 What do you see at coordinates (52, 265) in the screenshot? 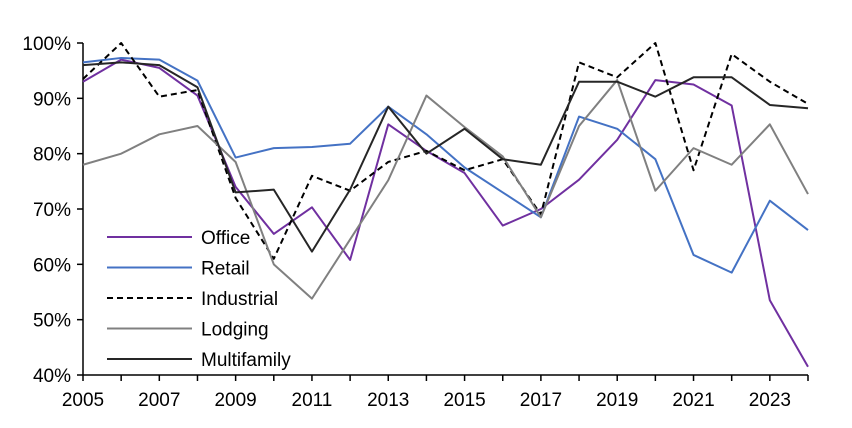
I see `y-tick-label: 60%` at bounding box center [52, 265].